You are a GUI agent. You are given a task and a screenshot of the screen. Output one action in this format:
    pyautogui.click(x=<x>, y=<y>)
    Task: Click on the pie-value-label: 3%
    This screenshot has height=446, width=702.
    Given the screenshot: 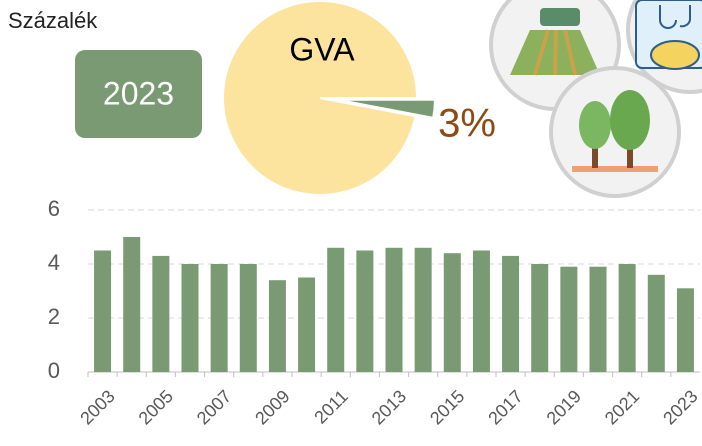 What is the action you would take?
    pyautogui.click(x=467, y=124)
    